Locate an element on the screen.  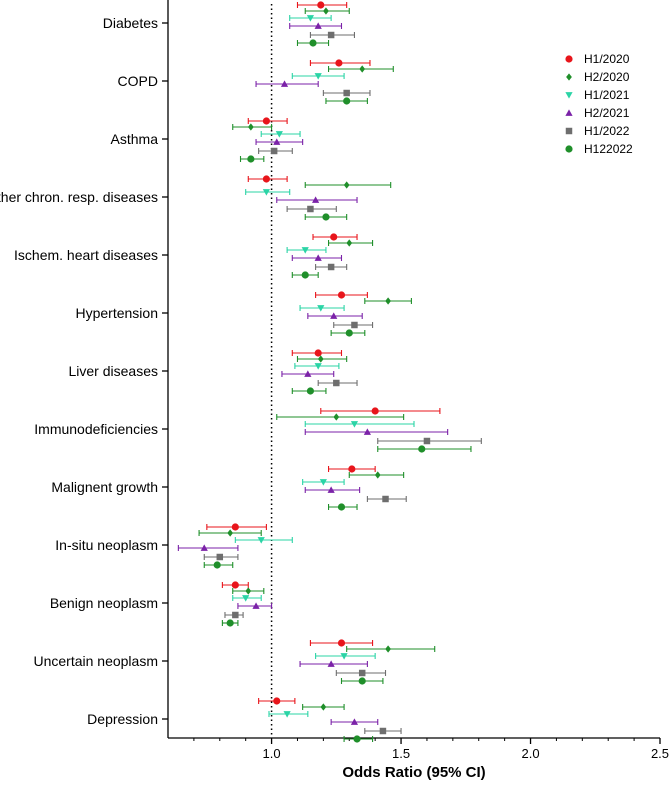
category-label: Asthma is located at coordinates (135, 139).